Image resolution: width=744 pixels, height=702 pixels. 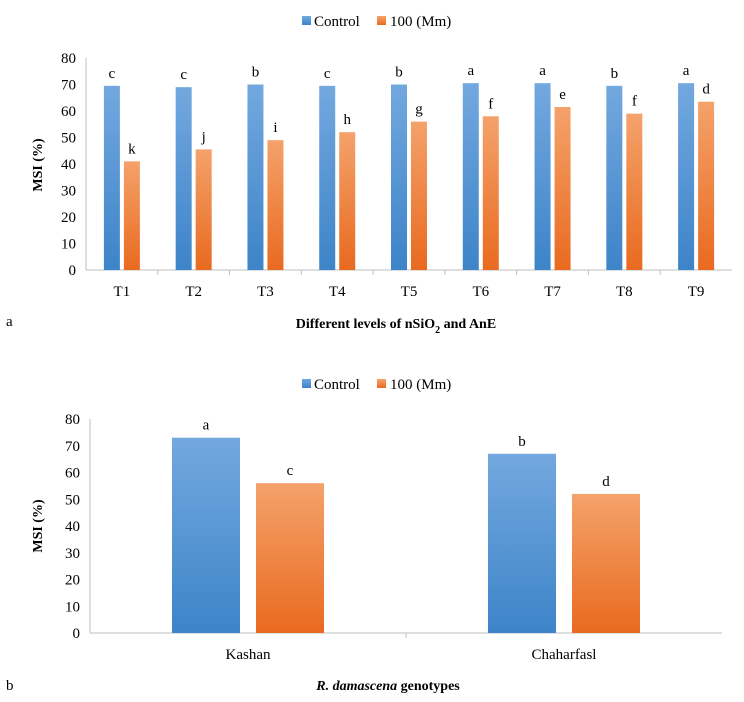 I want to click on panel-a-x-axis-title: Different levels of nSiO2 and AnE, so click(x=396, y=326).